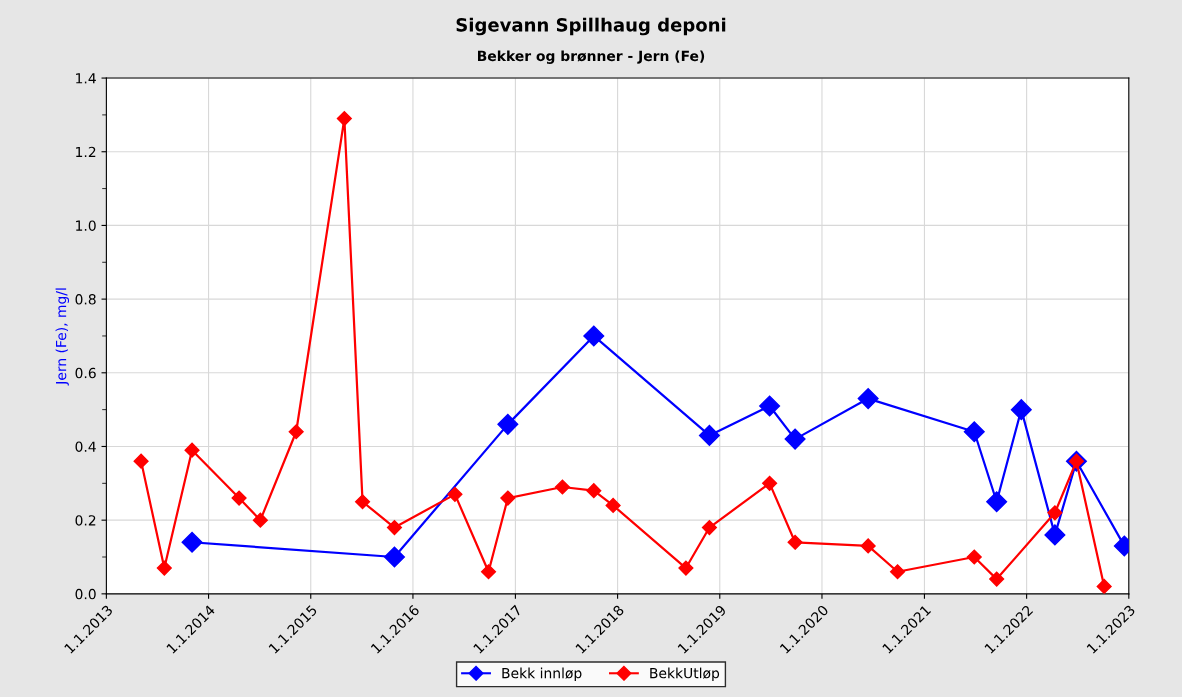  What do you see at coordinates (85, 373) in the screenshot?
I see `y-tick-label: 0.6` at bounding box center [85, 373].